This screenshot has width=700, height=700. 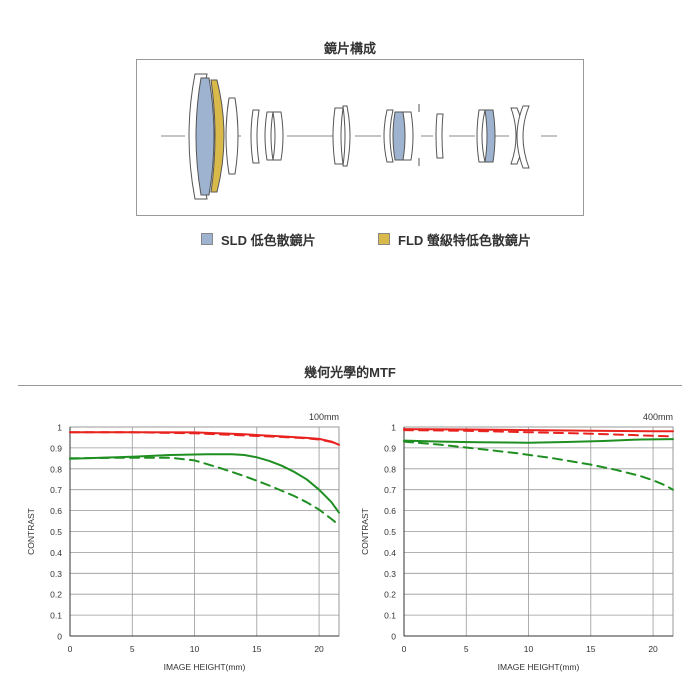 I want to click on chart-title: 100mm, so click(x=324, y=417).